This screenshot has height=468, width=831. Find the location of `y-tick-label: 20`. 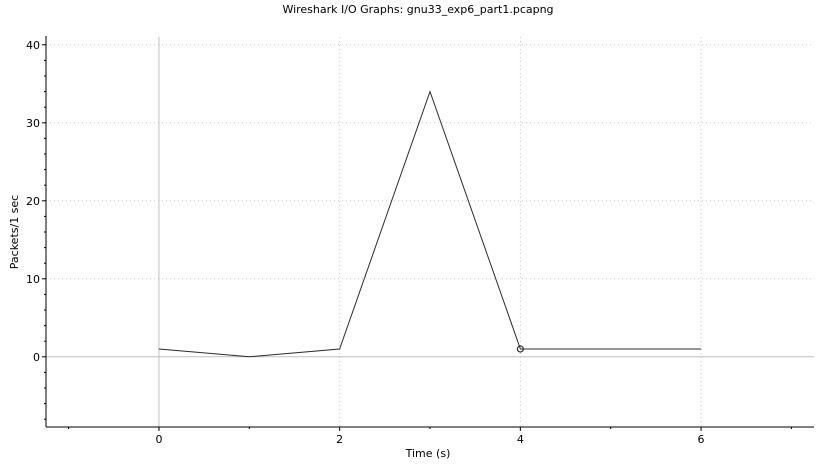

y-tick-label: 20 is located at coordinates (33, 201).